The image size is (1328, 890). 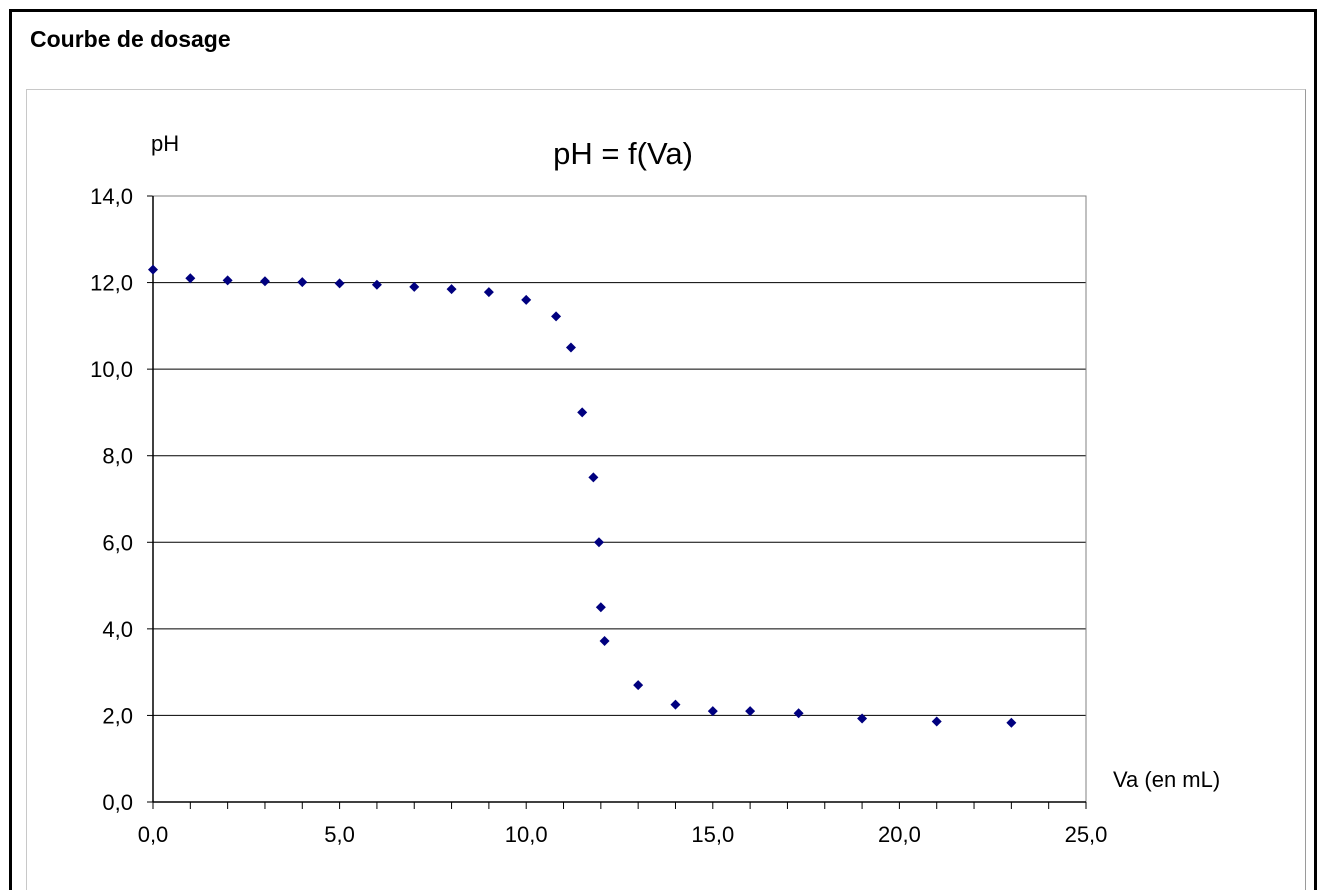 I want to click on x-axis-label: Va (en mL), so click(x=1166, y=779).